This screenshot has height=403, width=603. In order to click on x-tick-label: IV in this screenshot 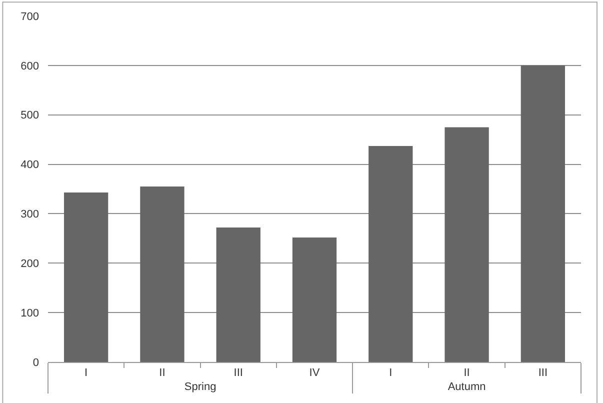, I will do `click(314, 373)`.